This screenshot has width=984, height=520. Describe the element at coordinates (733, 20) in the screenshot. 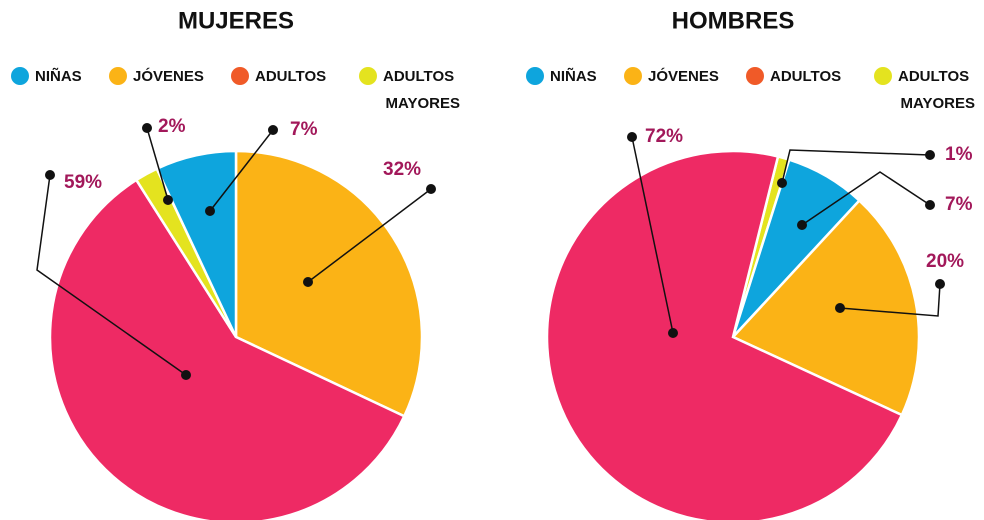

I see `chart-title: HOMBRES` at that location.